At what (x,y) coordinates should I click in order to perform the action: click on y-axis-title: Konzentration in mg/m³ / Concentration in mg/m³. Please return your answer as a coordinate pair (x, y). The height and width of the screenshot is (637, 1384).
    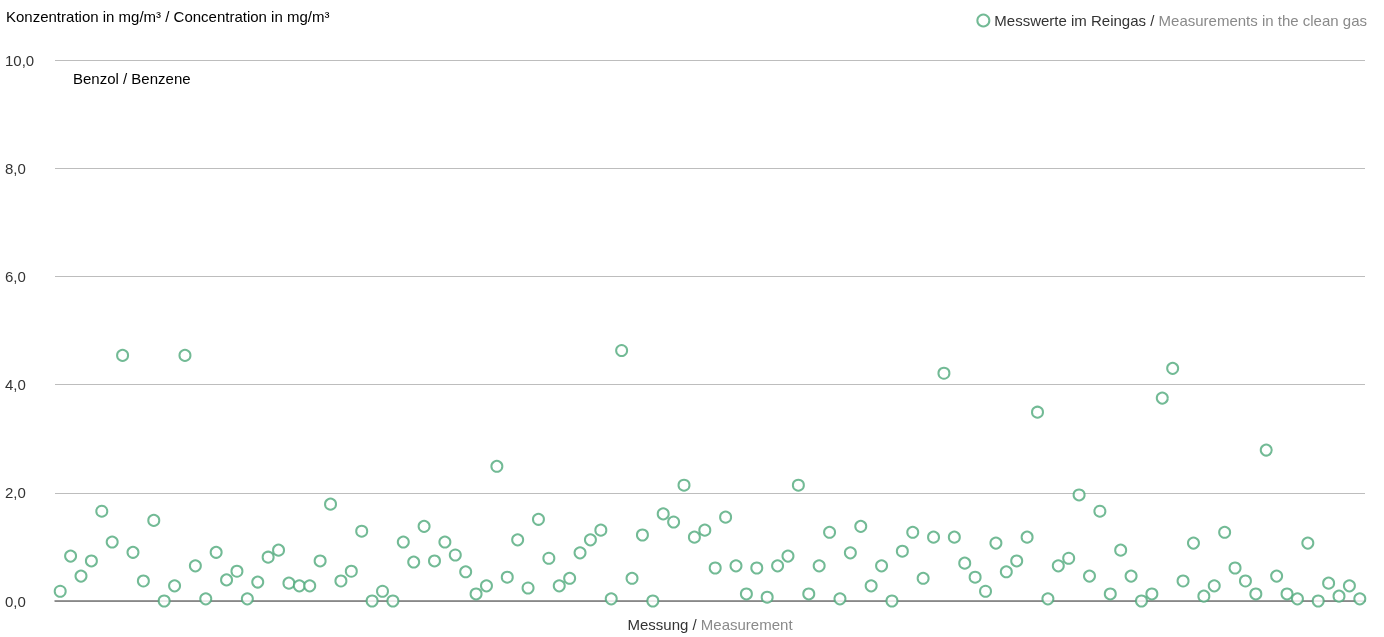
    Looking at the image, I should click on (168, 16).